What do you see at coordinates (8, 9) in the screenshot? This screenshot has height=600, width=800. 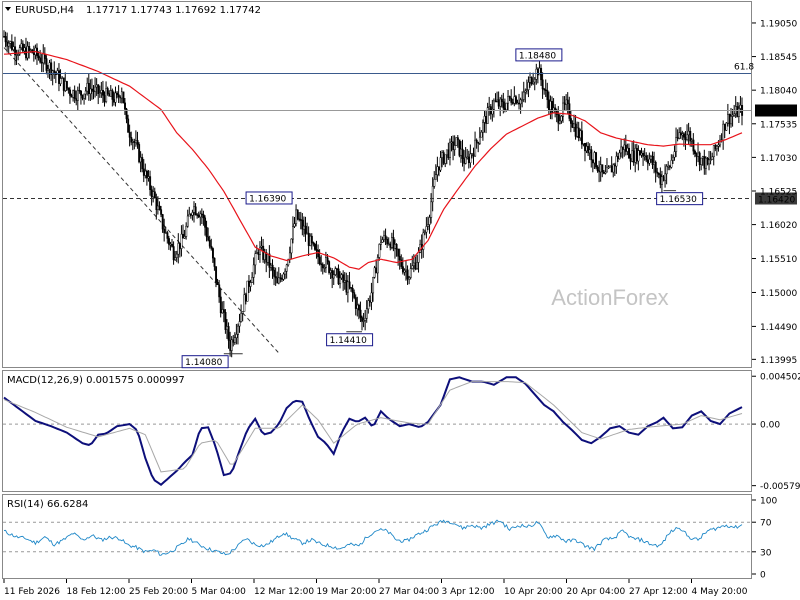 I see `symbol-menu-icon` at bounding box center [8, 9].